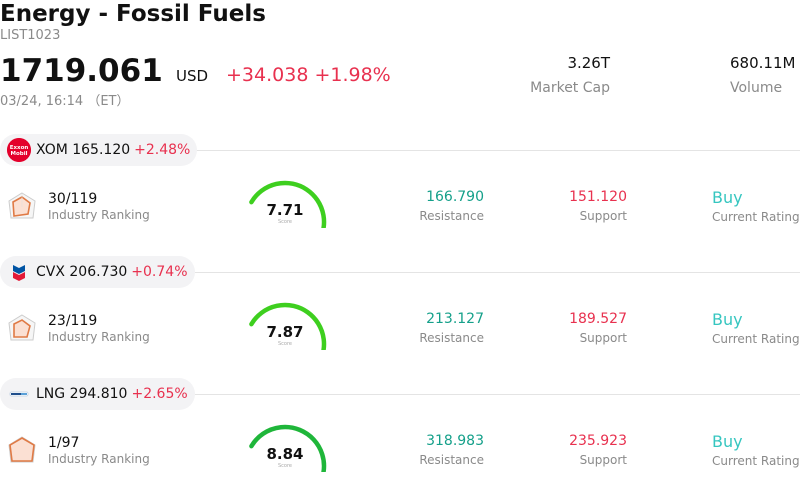 The image size is (800, 488). Describe the element at coordinates (82, 394) in the screenshot. I see `stock-ticker-price: LNG 294.810` at that location.